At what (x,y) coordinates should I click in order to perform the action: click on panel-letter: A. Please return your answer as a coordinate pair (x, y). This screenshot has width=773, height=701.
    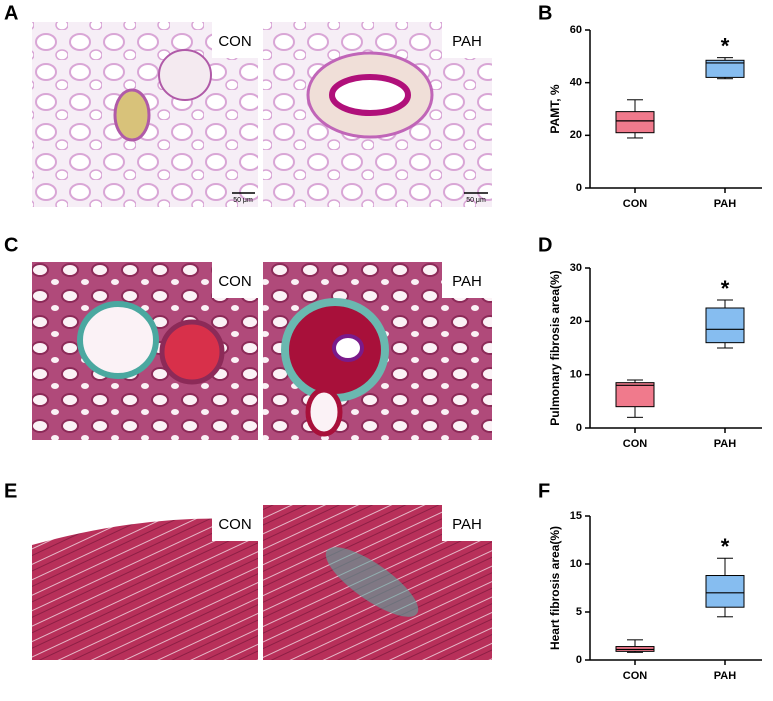
    Looking at the image, I should click on (11, 13).